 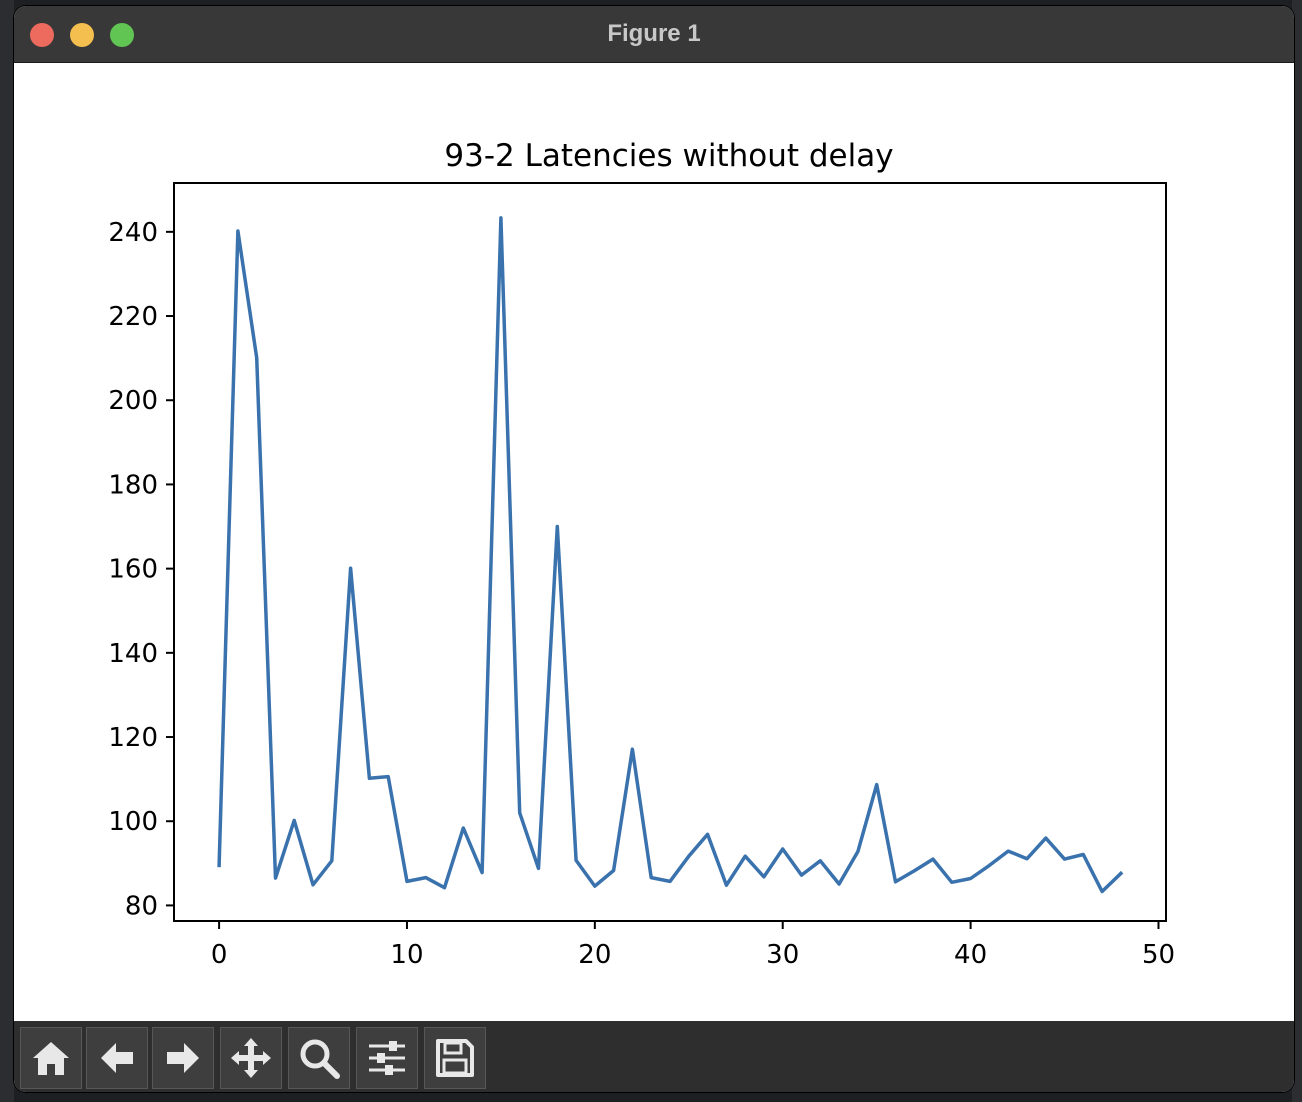 I want to click on navigation-toolbar, so click(x=654, y=1056).